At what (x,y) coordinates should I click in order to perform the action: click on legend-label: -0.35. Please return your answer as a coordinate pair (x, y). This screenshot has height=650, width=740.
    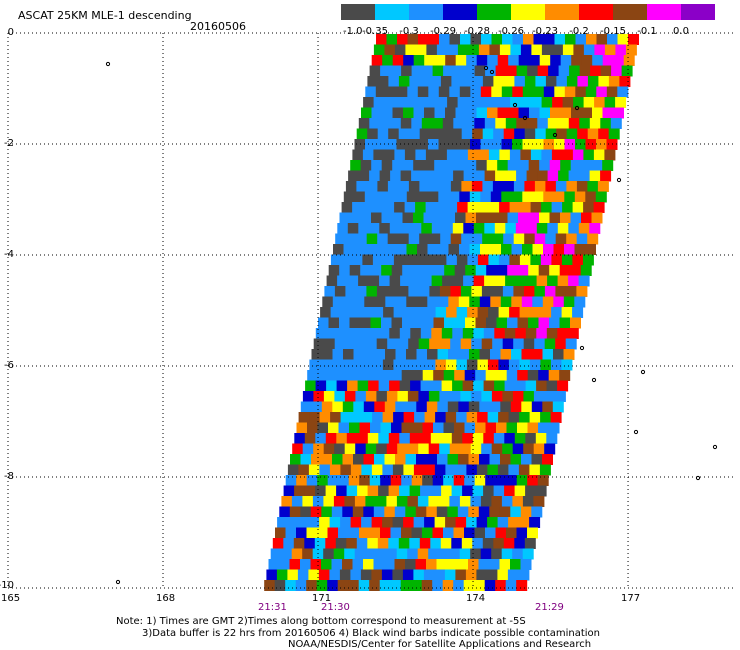
    Looking at the image, I should click on (375, 31).